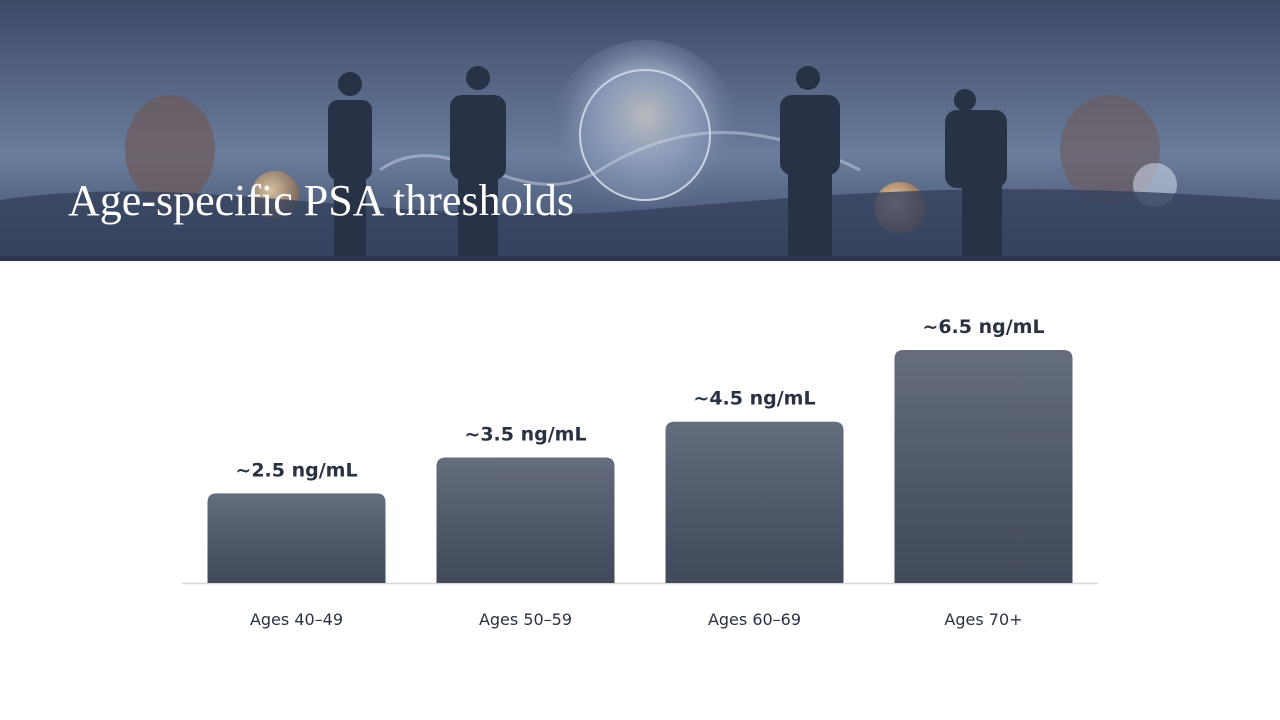 The image size is (1280, 720). Describe the element at coordinates (296, 470) in the screenshot. I see `value-label: ~2.5 ng/mL` at that location.